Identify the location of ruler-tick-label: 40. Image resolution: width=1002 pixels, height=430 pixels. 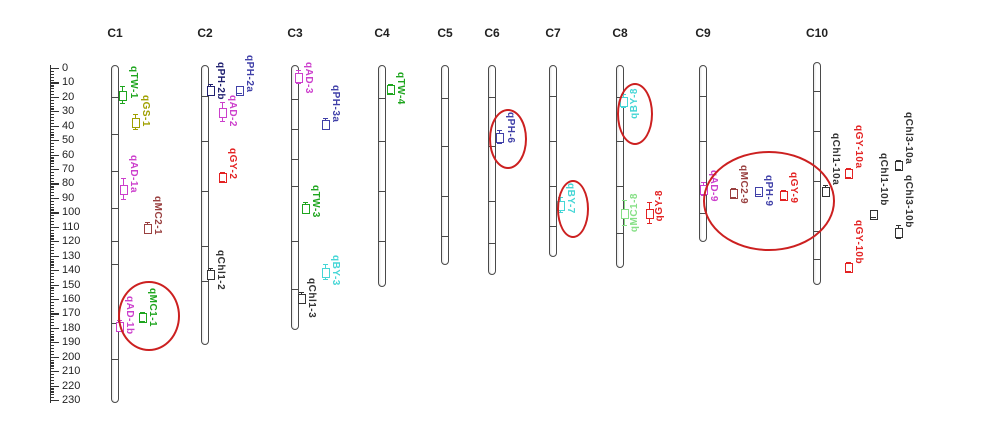
(68, 125).